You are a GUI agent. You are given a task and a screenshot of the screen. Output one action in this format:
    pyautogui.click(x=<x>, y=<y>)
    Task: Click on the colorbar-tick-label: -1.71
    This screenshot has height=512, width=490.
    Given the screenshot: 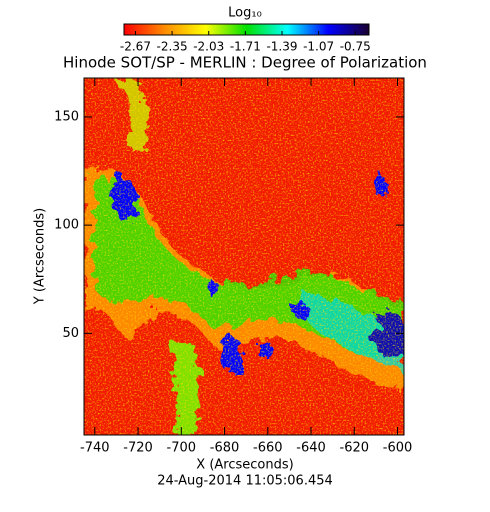 What is the action you would take?
    pyautogui.click(x=245, y=47)
    